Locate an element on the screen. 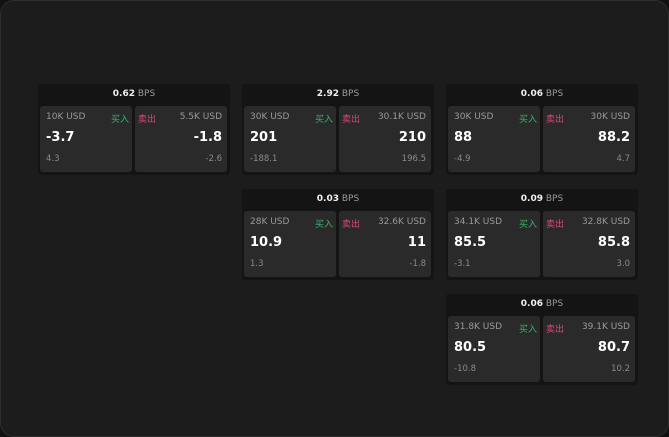  sell-cell: 卖出 30K USD 88.2 4.7 is located at coordinates (589, 139).